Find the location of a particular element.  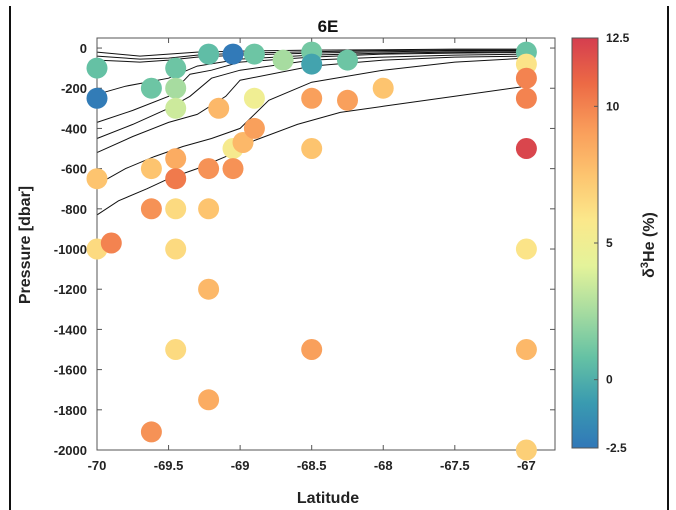

x-tick-label: -69.5 is located at coordinates (169, 465).